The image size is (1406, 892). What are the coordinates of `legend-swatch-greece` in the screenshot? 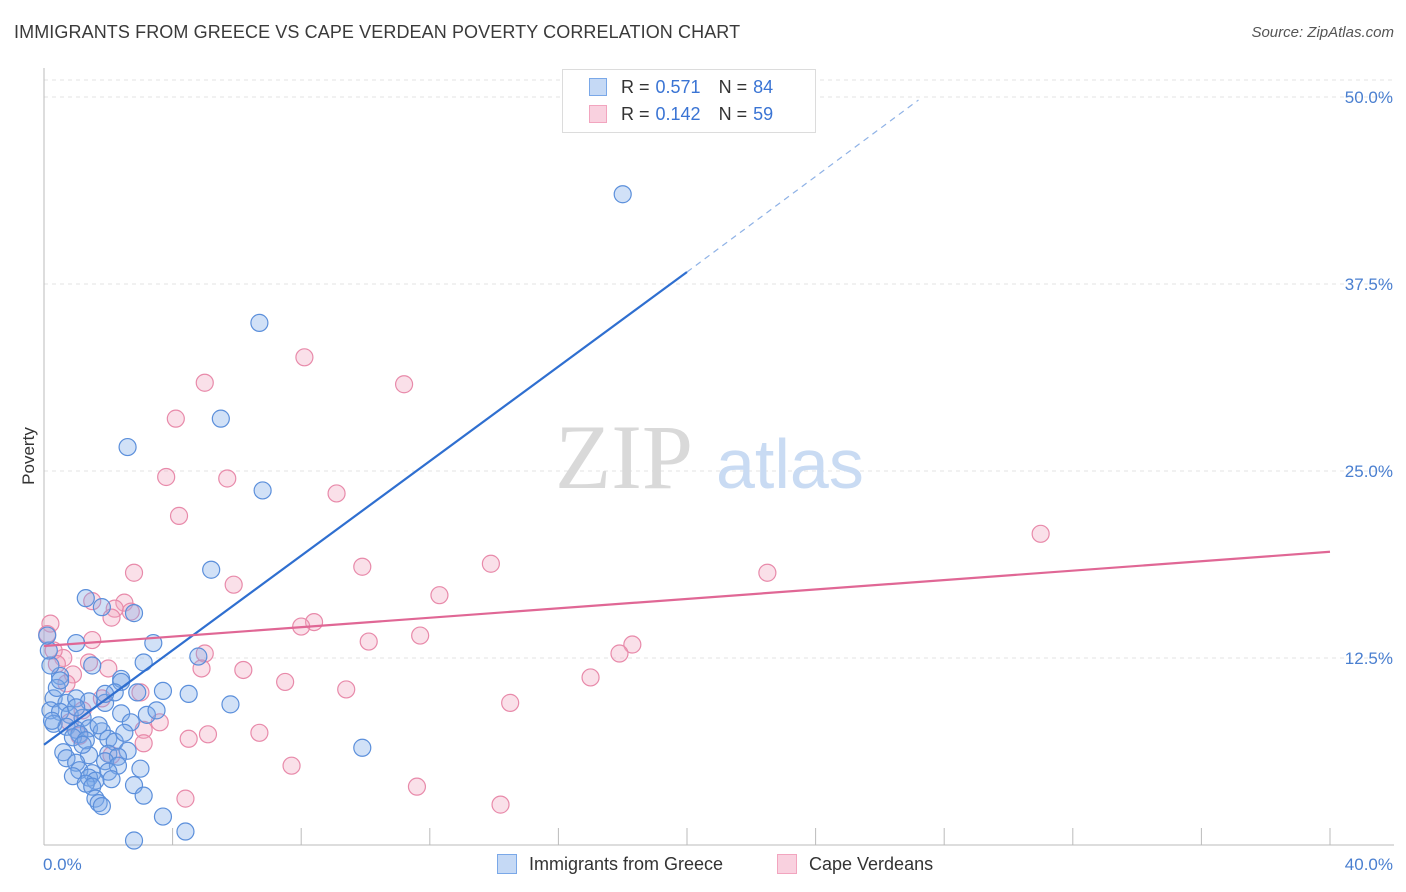 It's located at (598, 87).